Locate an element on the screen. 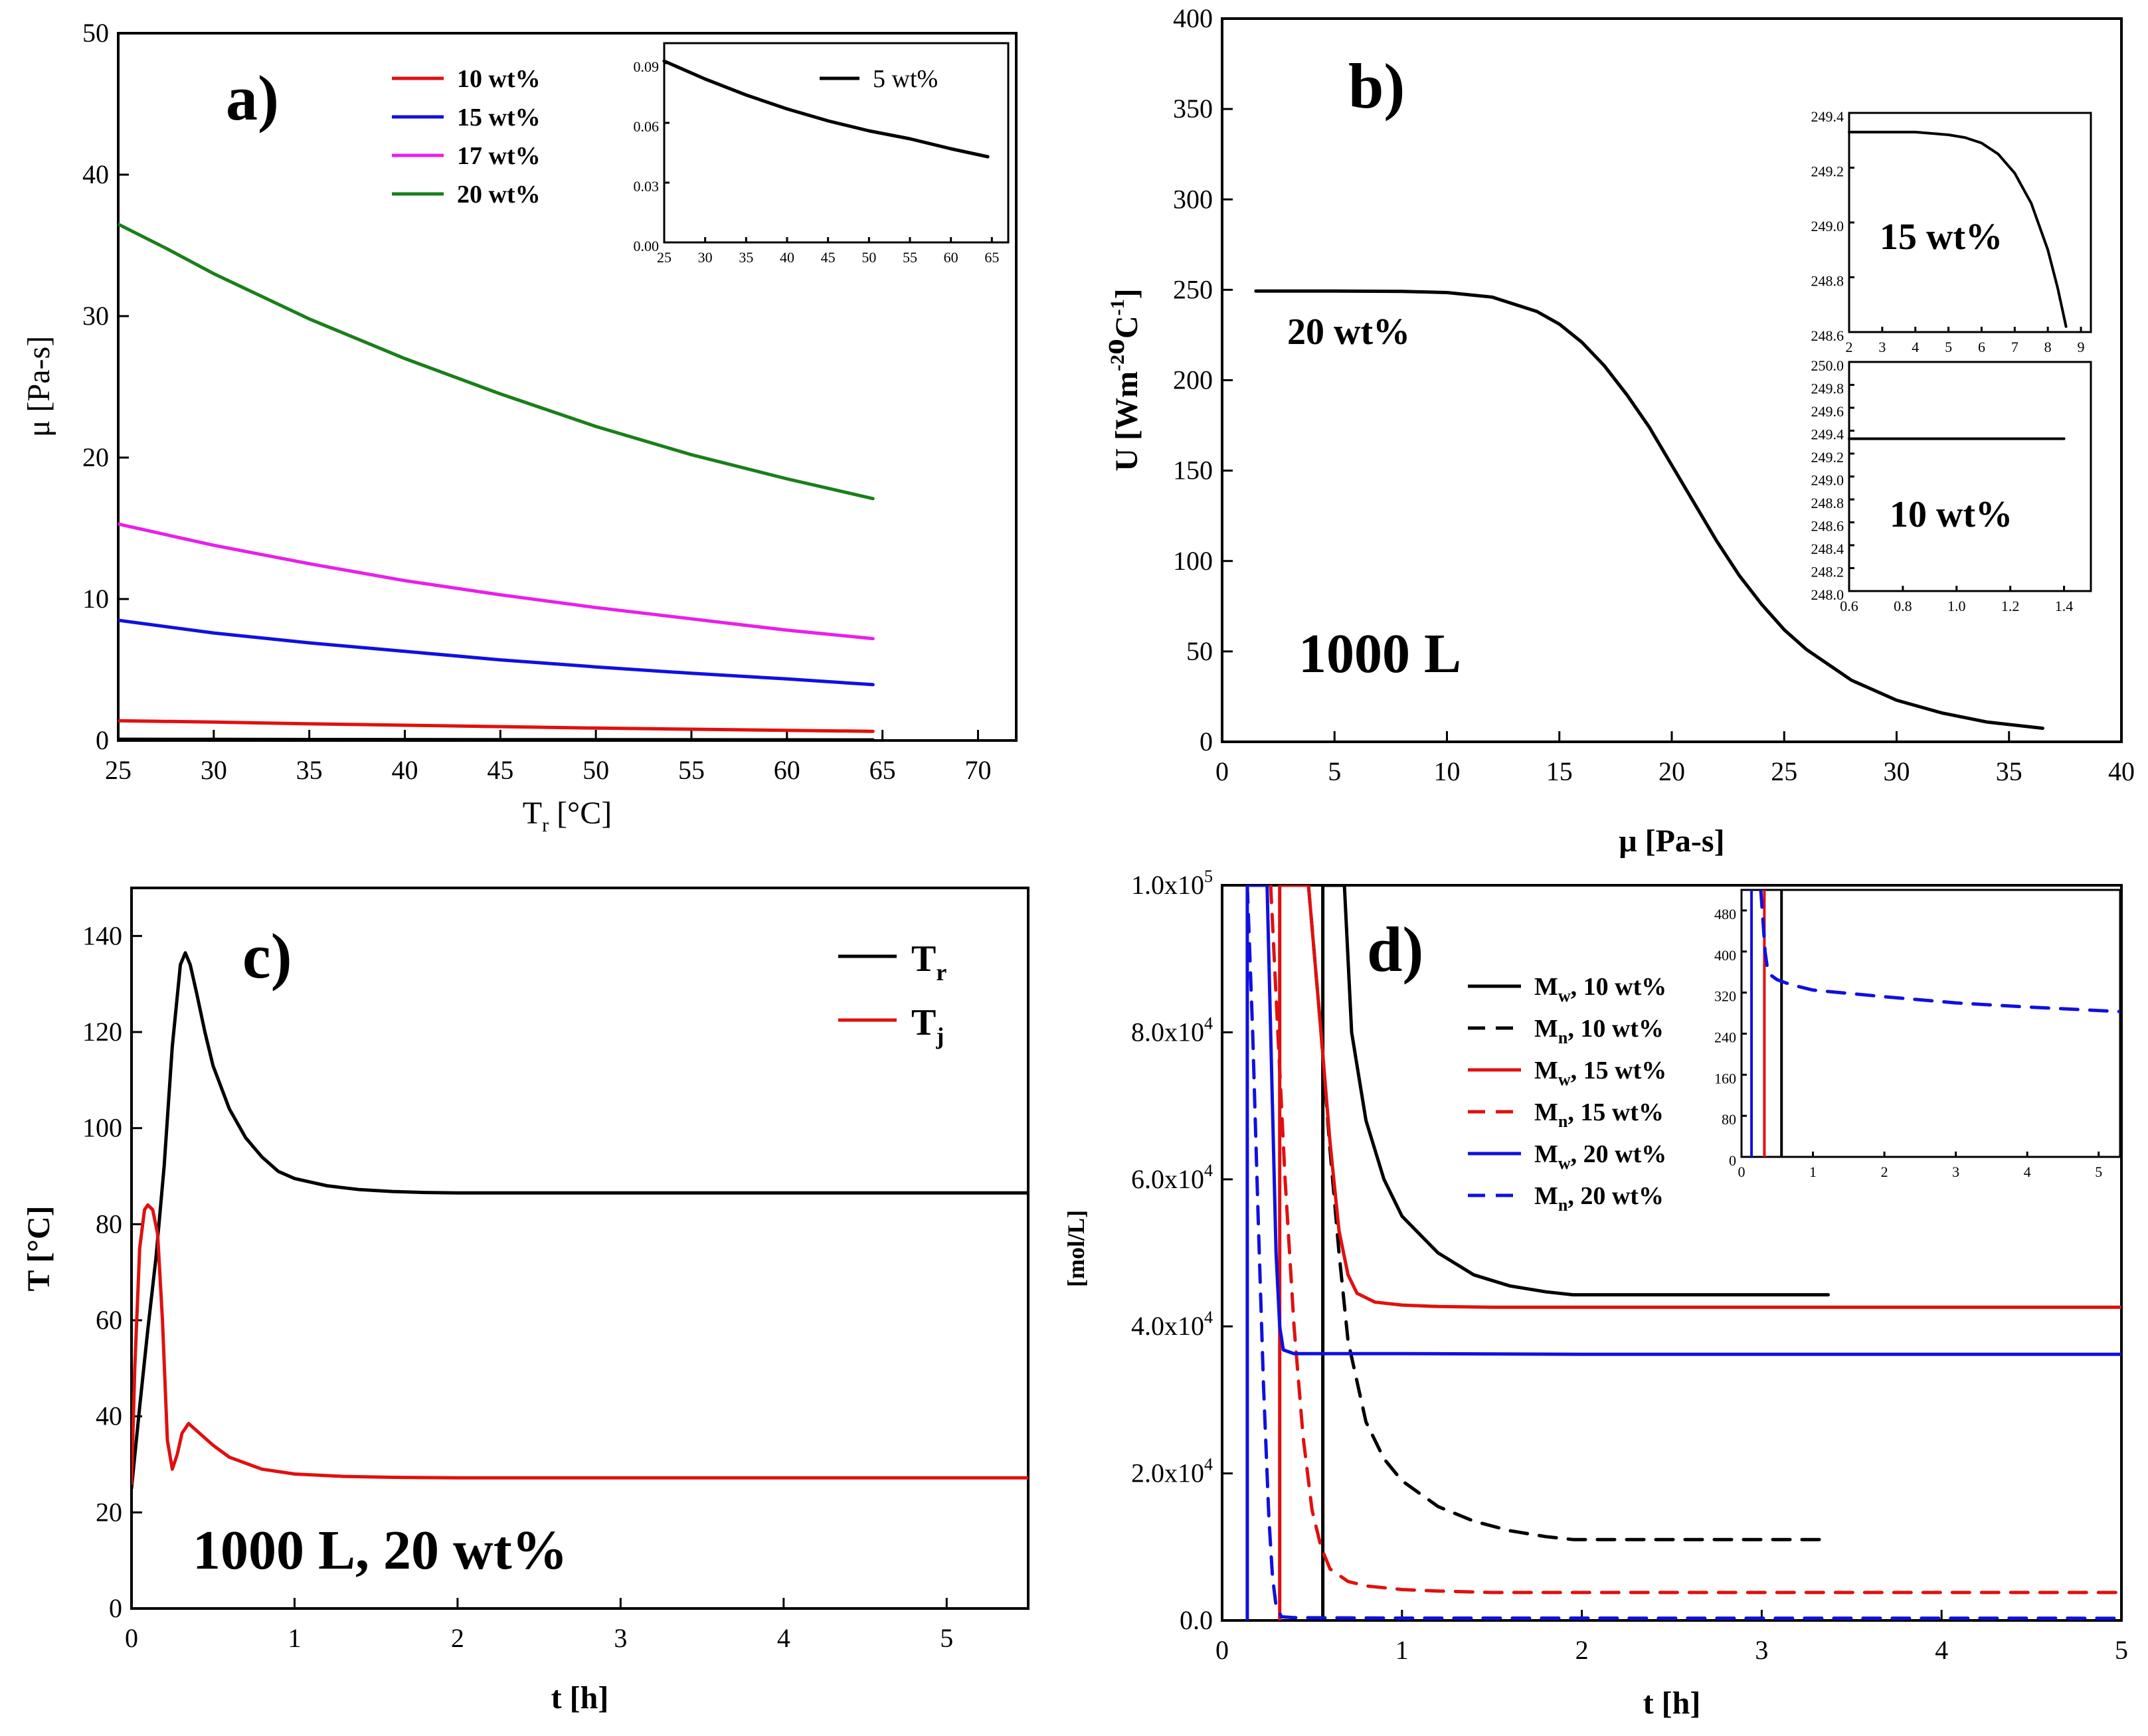 The image size is (2148, 1736). panel-b-xtick-label: 40 is located at coordinates (2122, 771).